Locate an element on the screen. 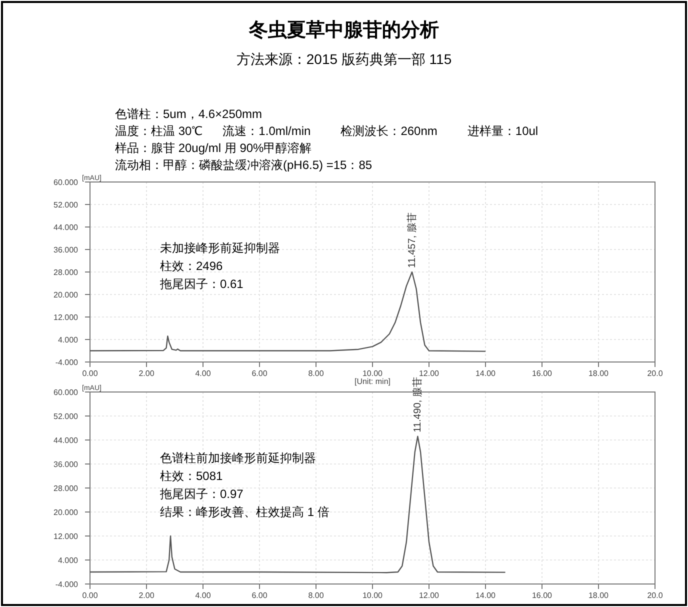  text: 流动相：甲醇：磷酸盐缓冲溶液(pH6.5) =15：85 is located at coordinates (243, 165).